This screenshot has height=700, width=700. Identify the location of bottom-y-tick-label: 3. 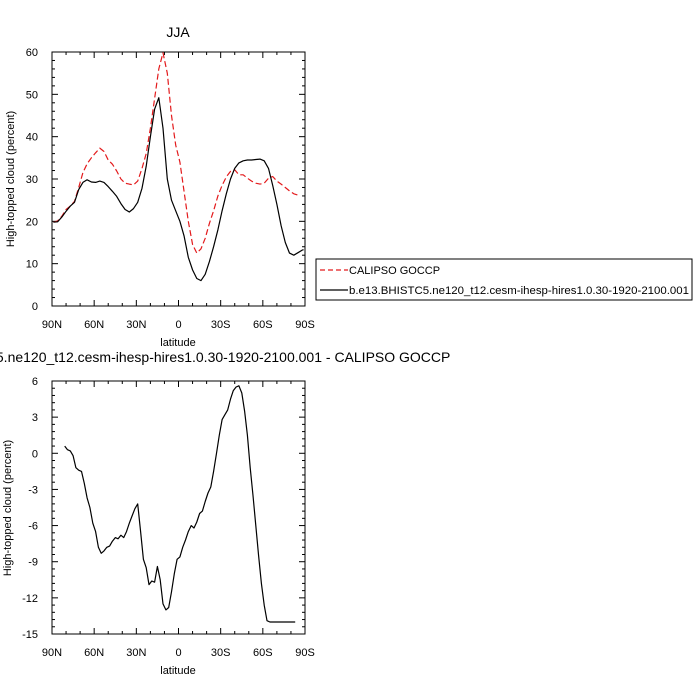
(35, 418).